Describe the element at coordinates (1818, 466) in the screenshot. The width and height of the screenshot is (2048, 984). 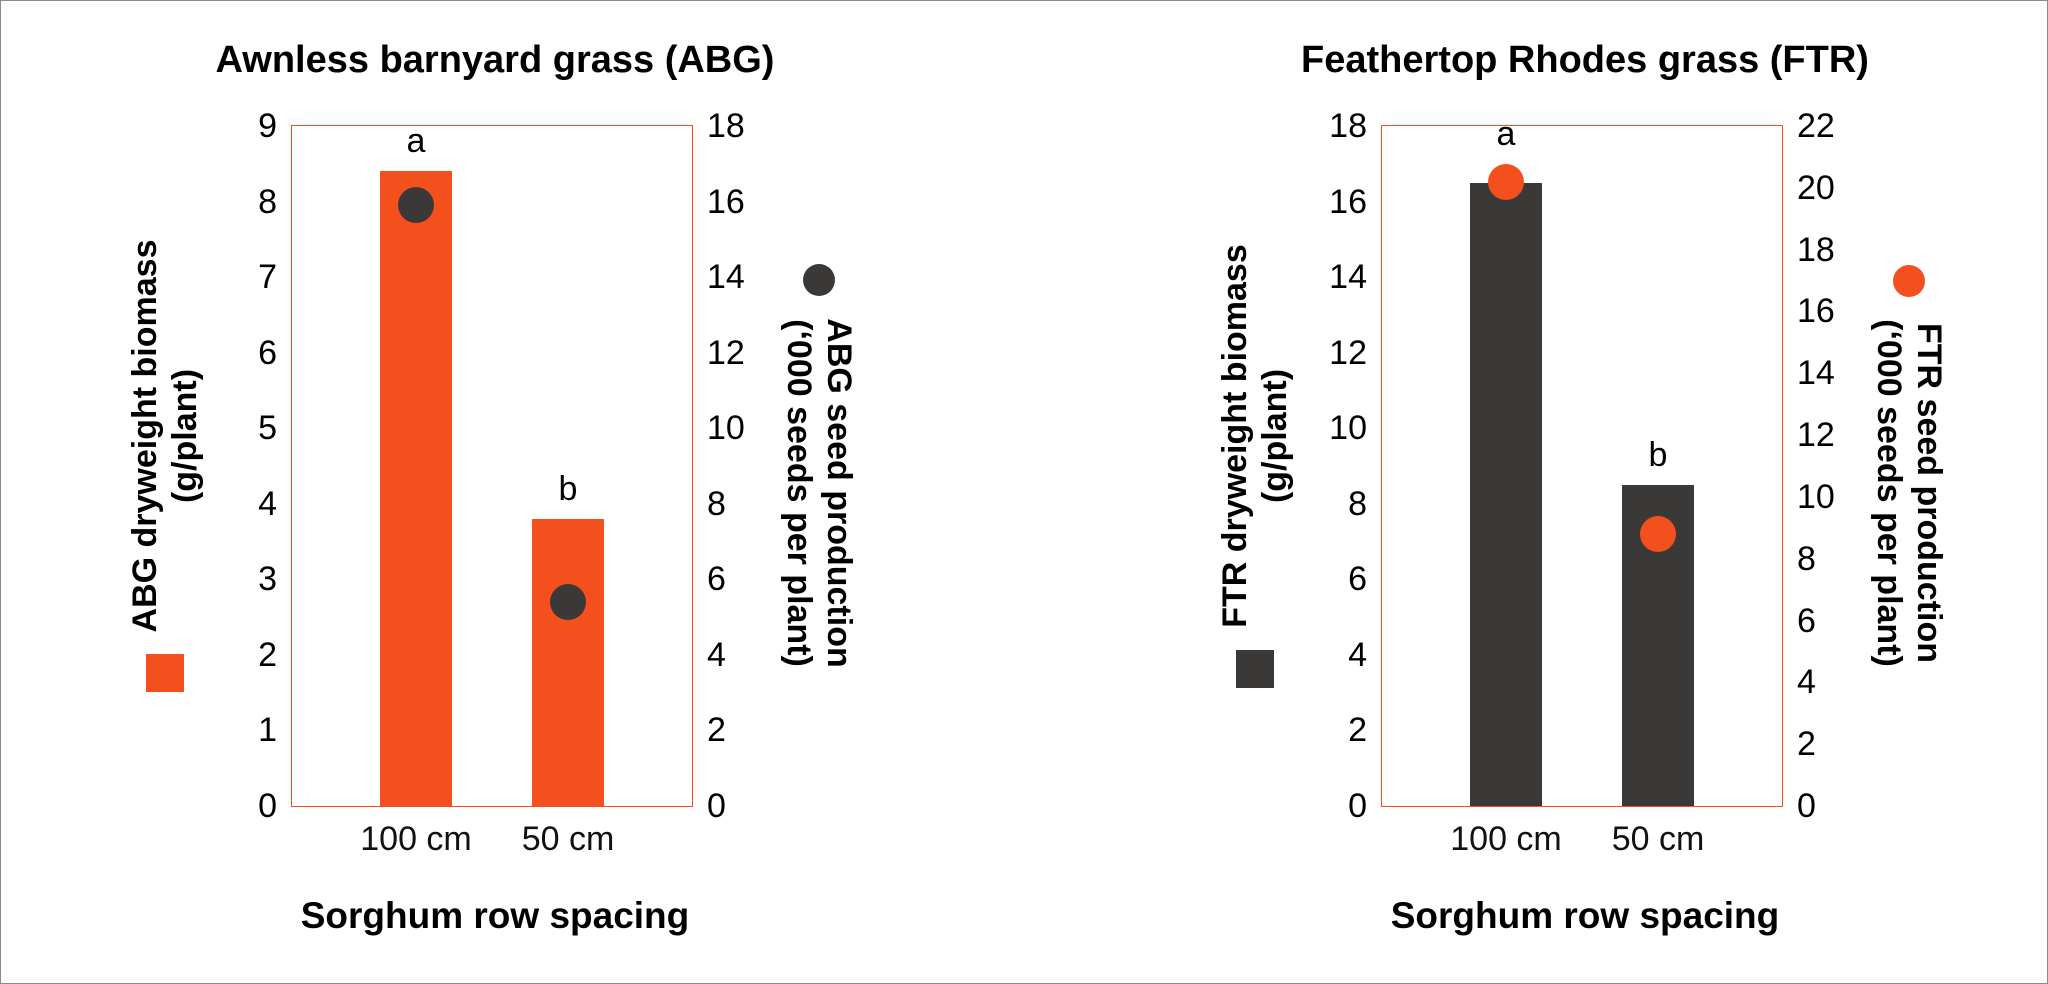
I see `right-axis-ticks: 0 2 4 6 8 10 12 14 16 18 20 22` at that location.